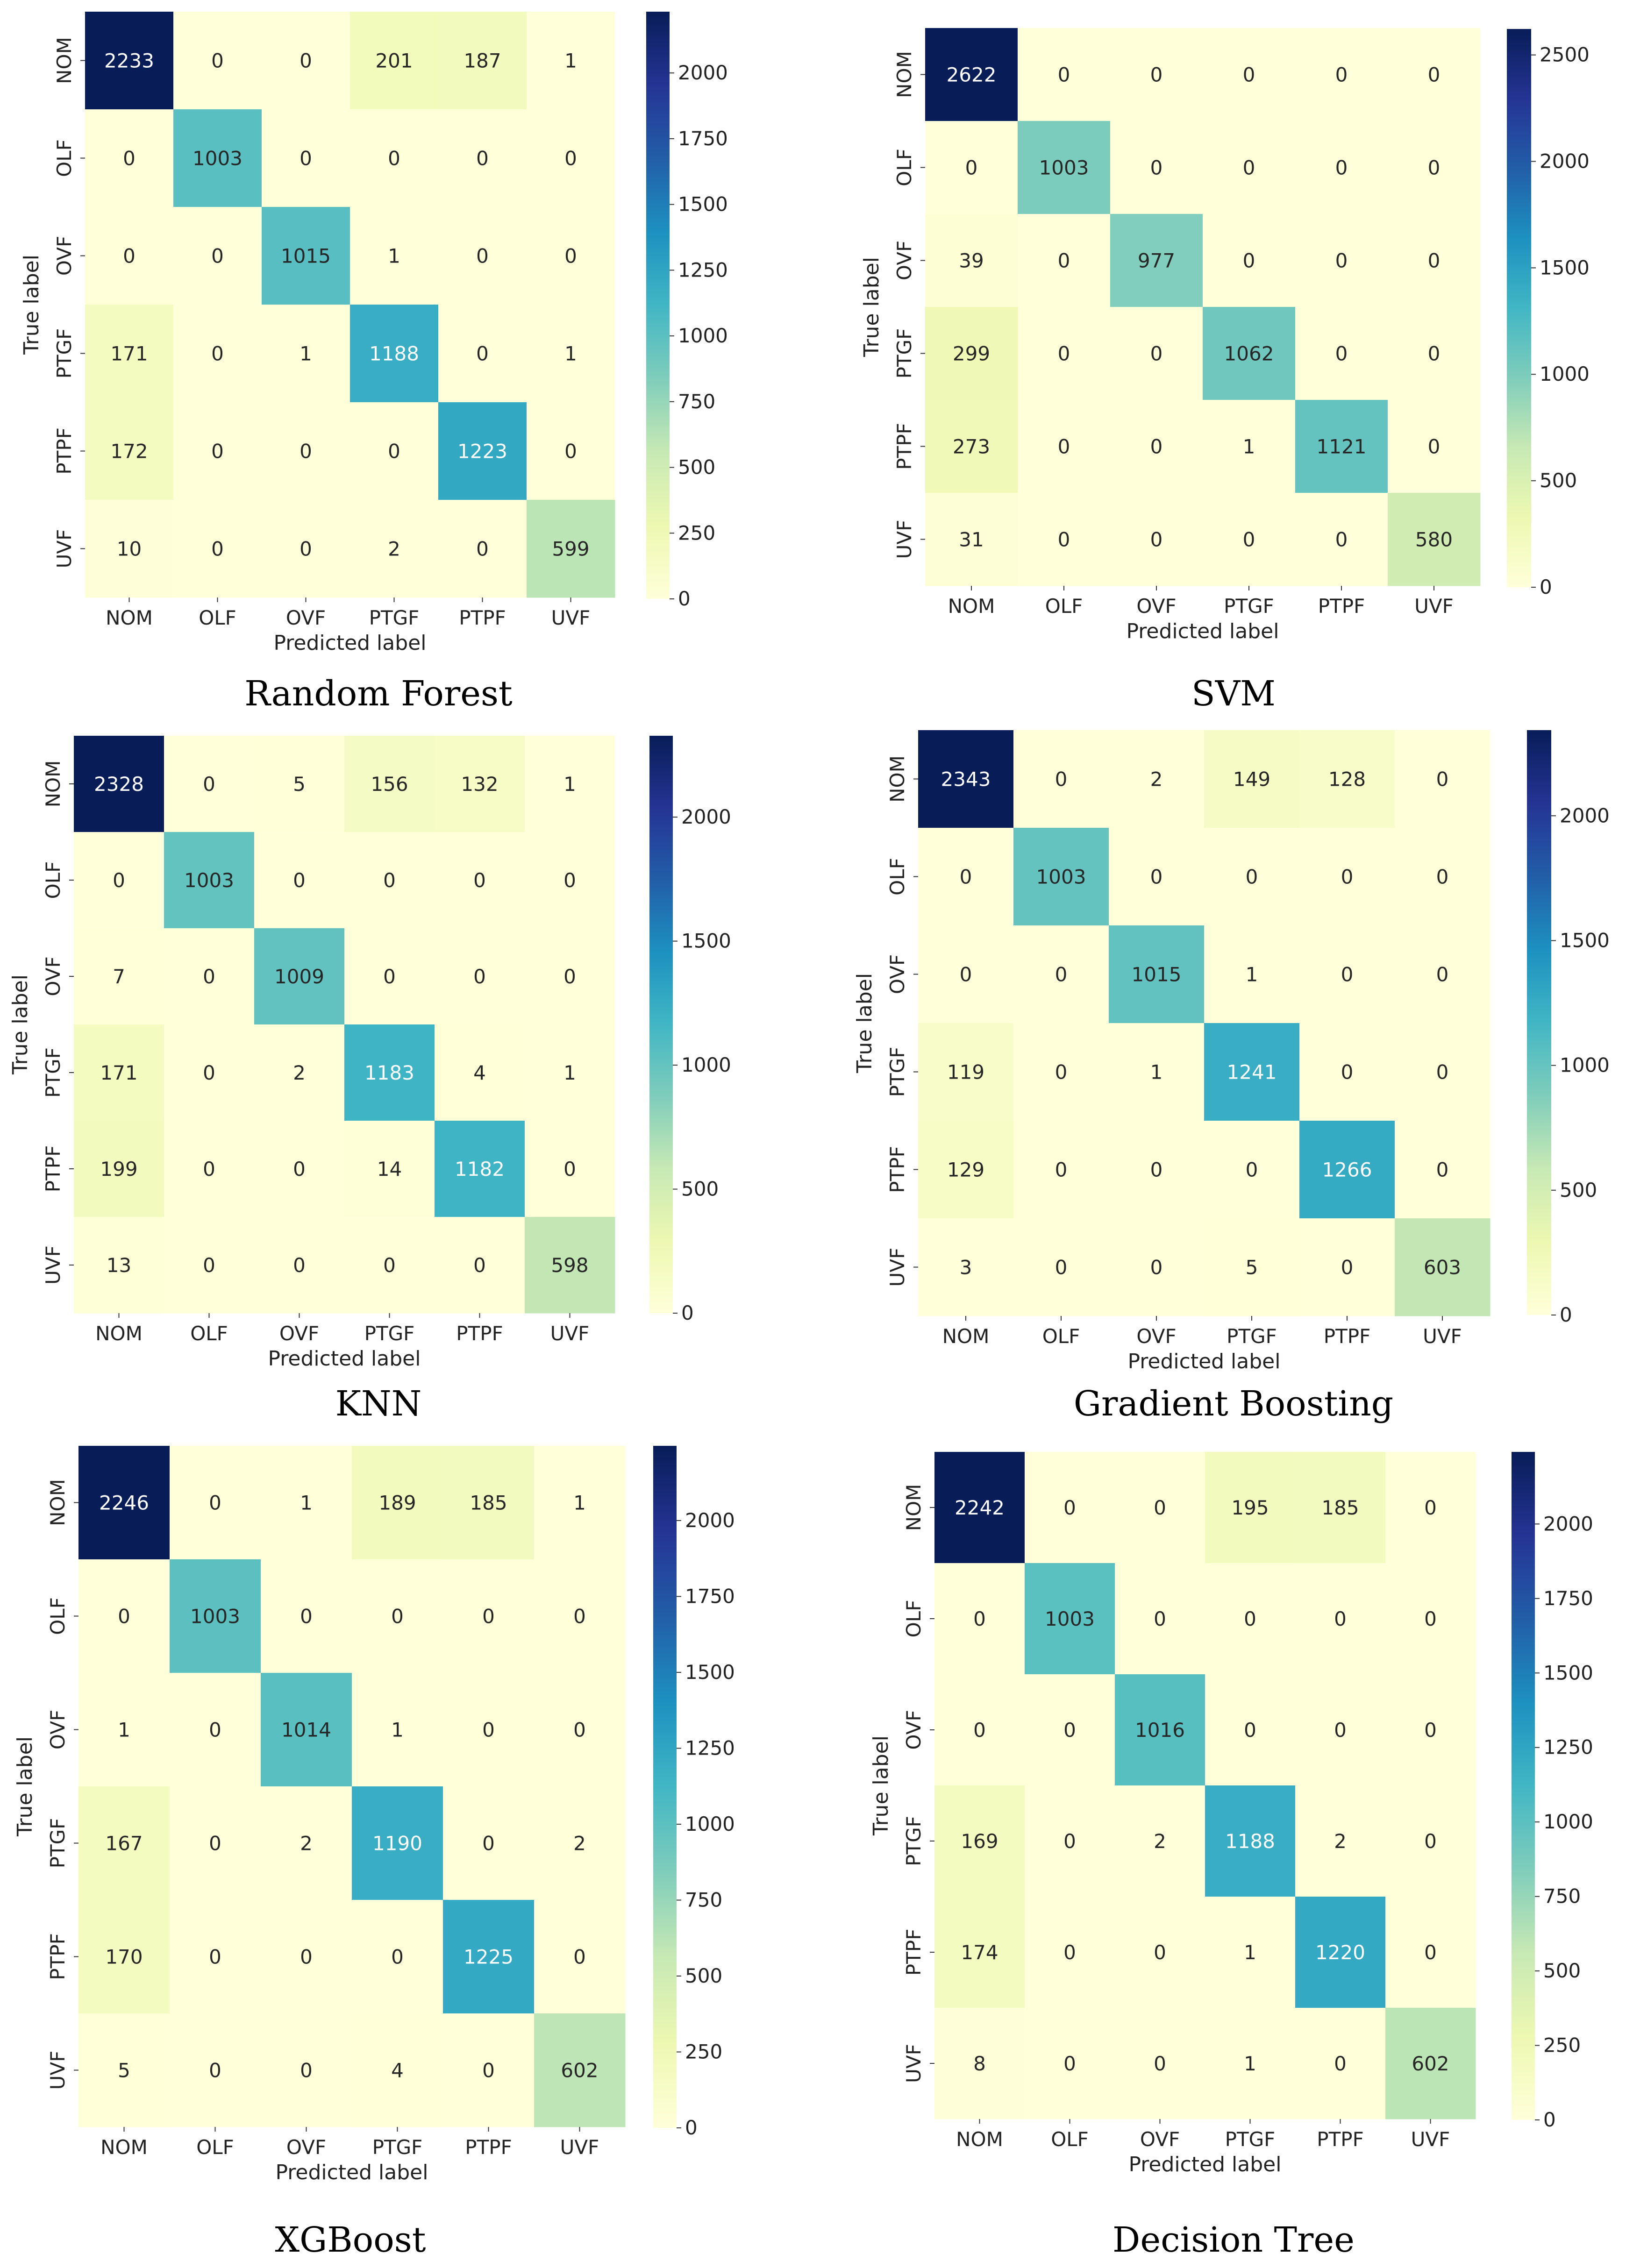 The width and height of the screenshot is (1626, 2268). I want to click on cell-value-label: 1188, so click(394, 353).